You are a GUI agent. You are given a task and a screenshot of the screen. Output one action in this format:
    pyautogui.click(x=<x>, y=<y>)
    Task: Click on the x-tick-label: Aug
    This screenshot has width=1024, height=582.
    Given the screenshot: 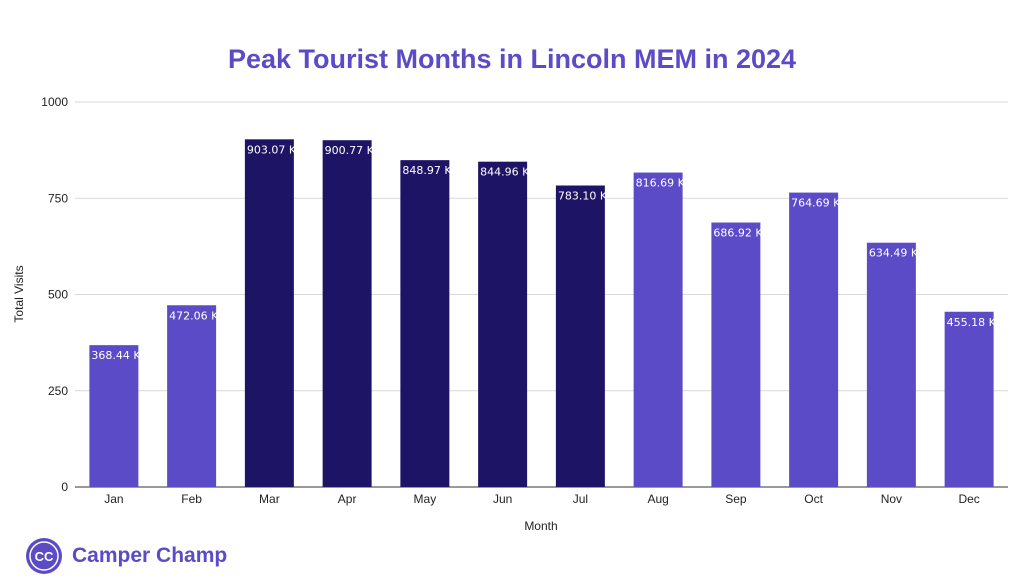 What is the action you would take?
    pyautogui.click(x=657, y=499)
    